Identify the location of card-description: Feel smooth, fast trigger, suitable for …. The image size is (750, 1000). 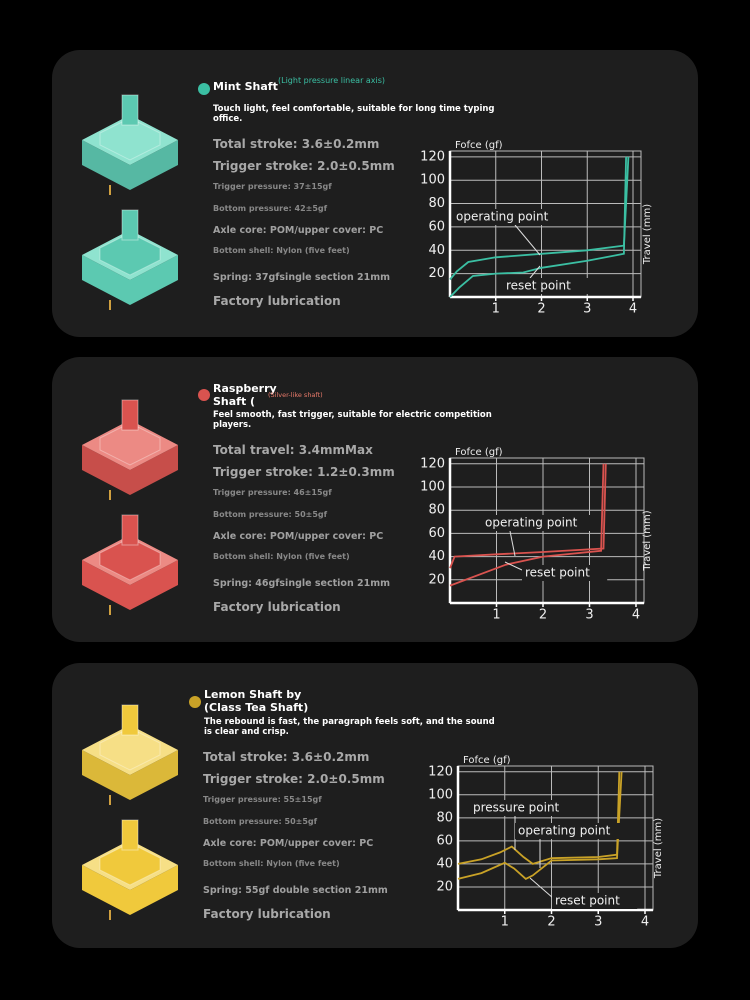
(352, 420).